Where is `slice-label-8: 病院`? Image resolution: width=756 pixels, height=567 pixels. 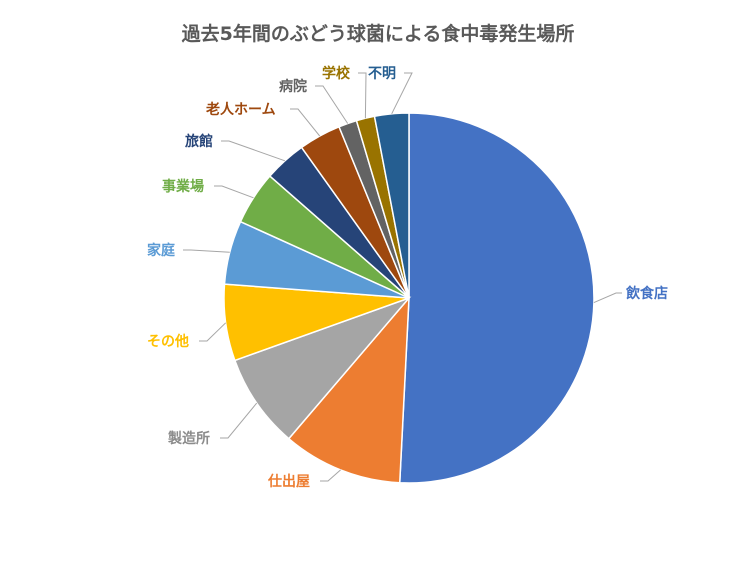
slice-label-8: 病院 is located at coordinates (293, 86).